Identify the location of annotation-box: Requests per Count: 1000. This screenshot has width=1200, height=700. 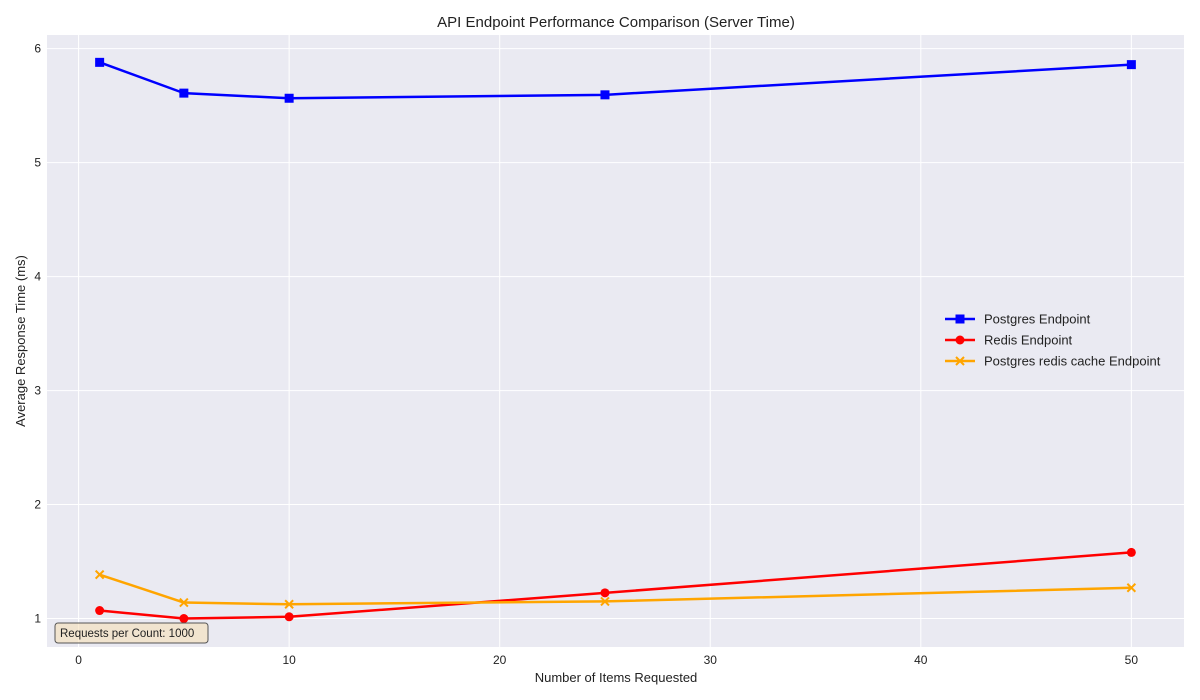
(131, 633).